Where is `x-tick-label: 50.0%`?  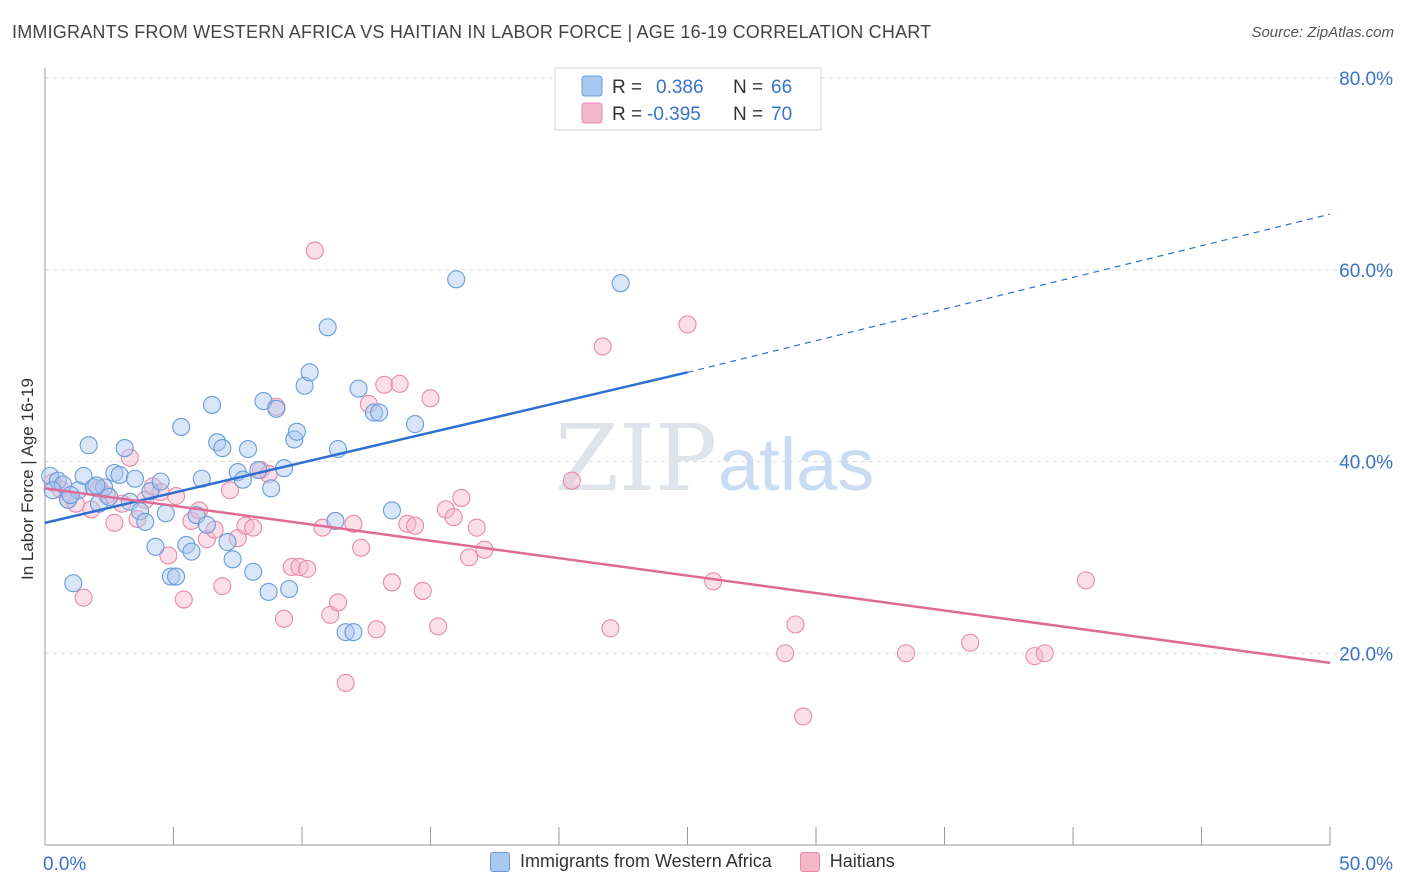
x-tick-label: 50.0% is located at coordinates (1366, 864).